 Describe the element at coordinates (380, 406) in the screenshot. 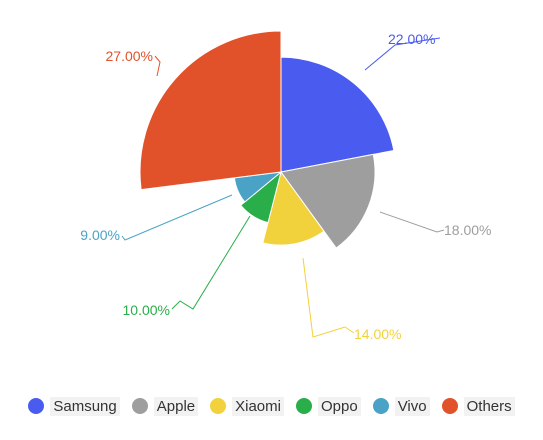

I see `legend-swatch-vivo` at that location.